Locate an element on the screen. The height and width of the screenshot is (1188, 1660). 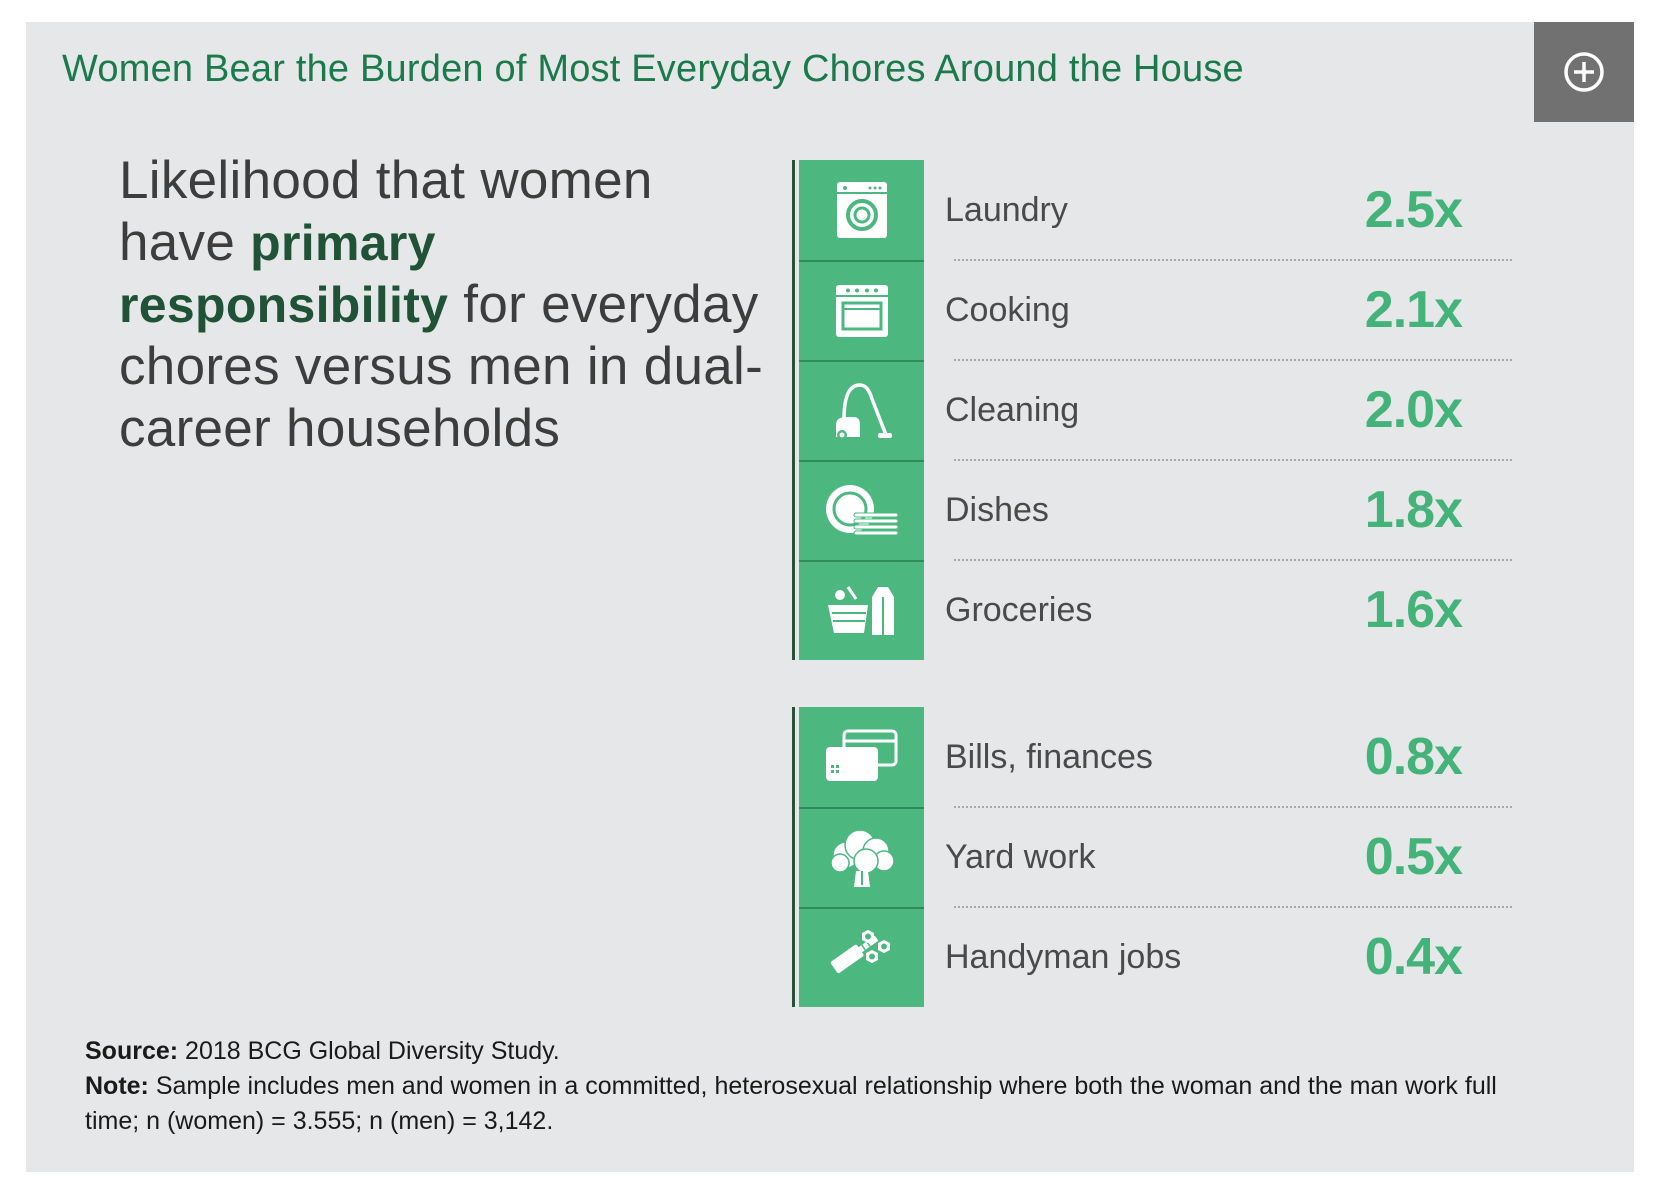
chore-label: Yard work is located at coordinates (1020, 857).